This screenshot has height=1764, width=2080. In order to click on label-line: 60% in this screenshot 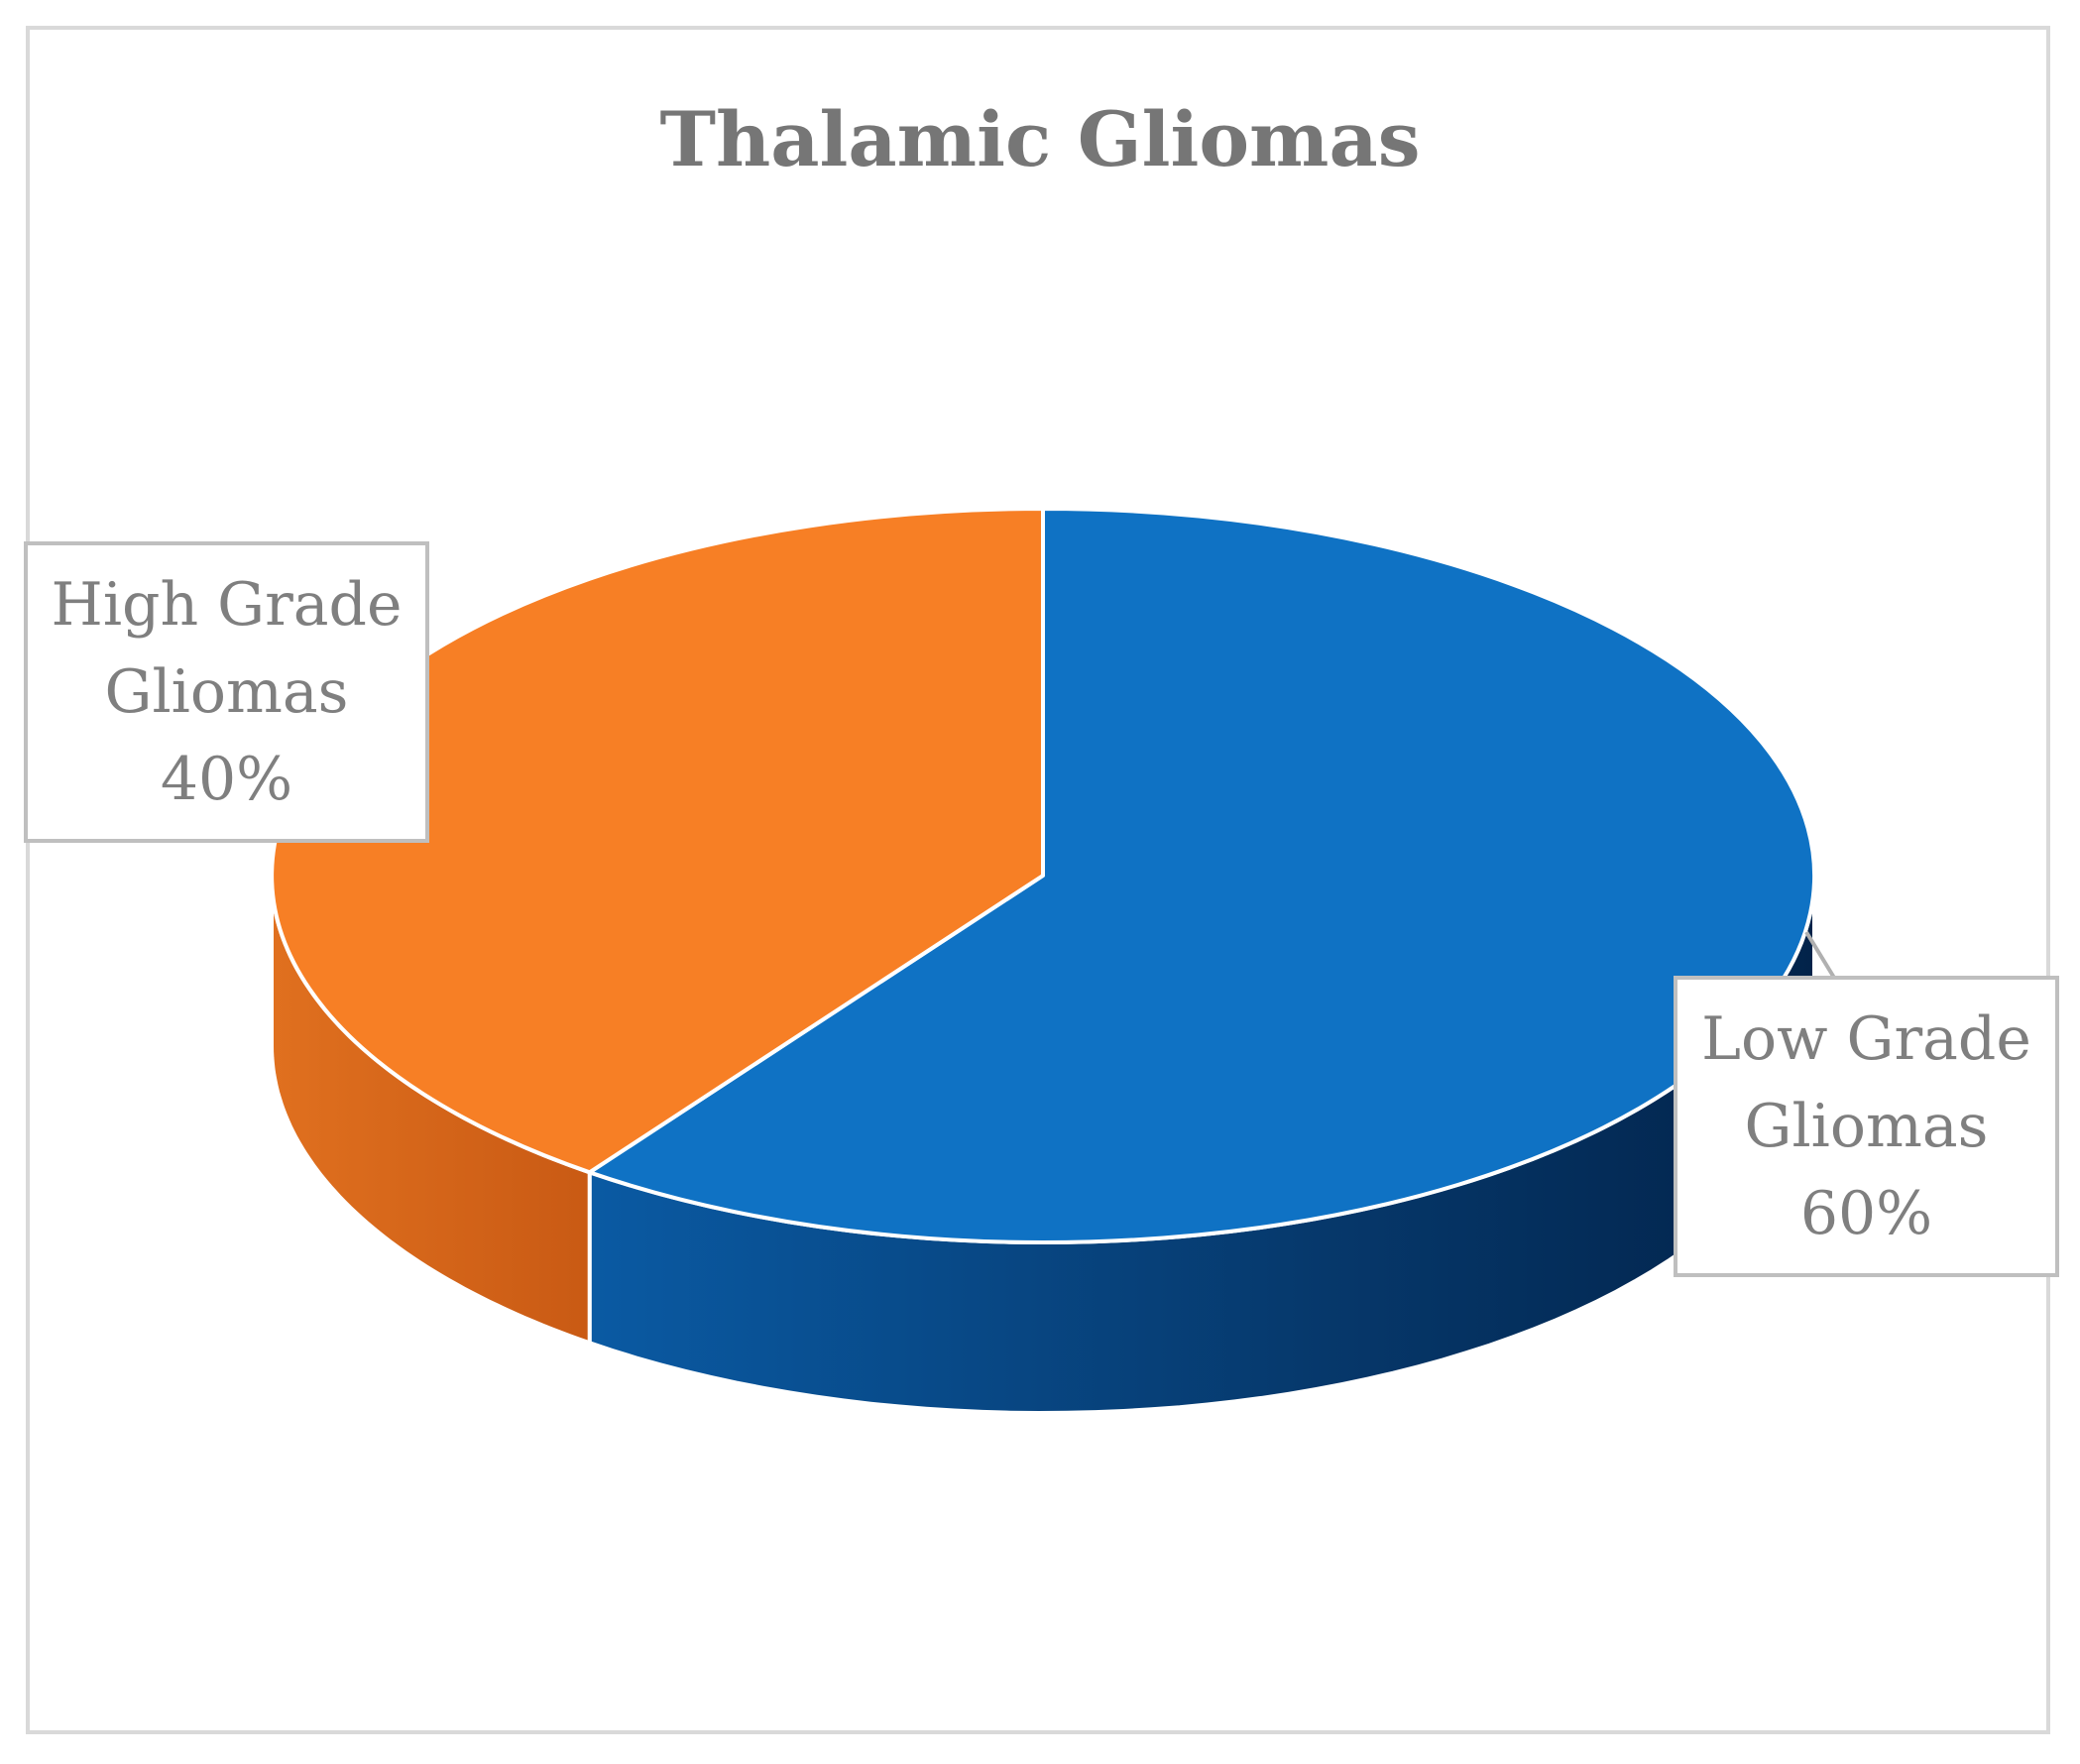, I will do `click(1866, 1214)`.